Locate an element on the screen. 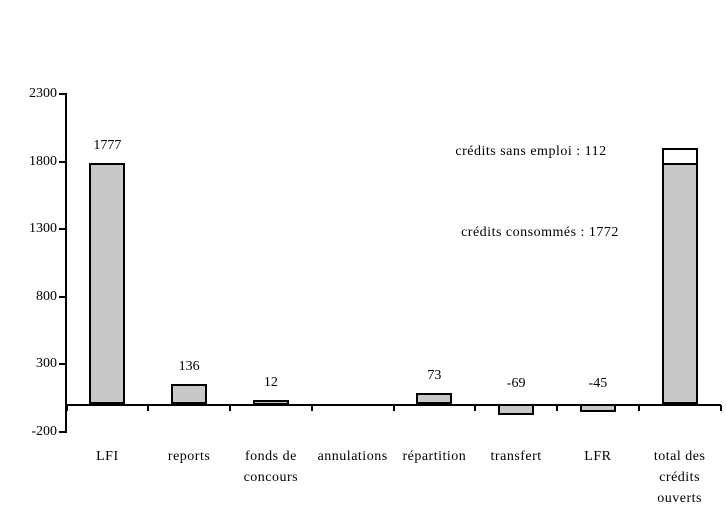  bar-value-label: -45 is located at coordinates (598, 383).